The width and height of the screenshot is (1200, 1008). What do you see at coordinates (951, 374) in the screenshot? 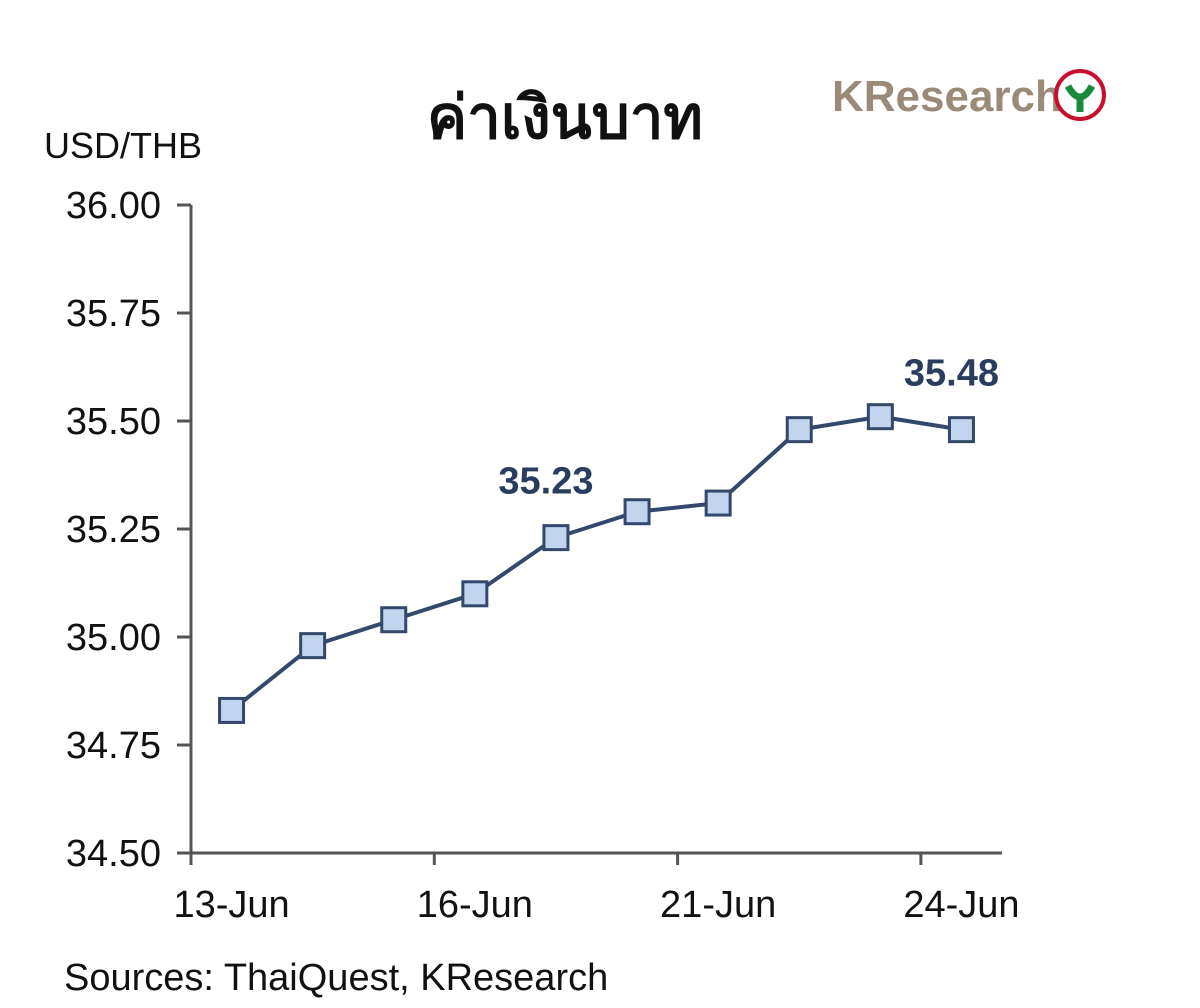
I see `data-label: 35.48` at bounding box center [951, 374].